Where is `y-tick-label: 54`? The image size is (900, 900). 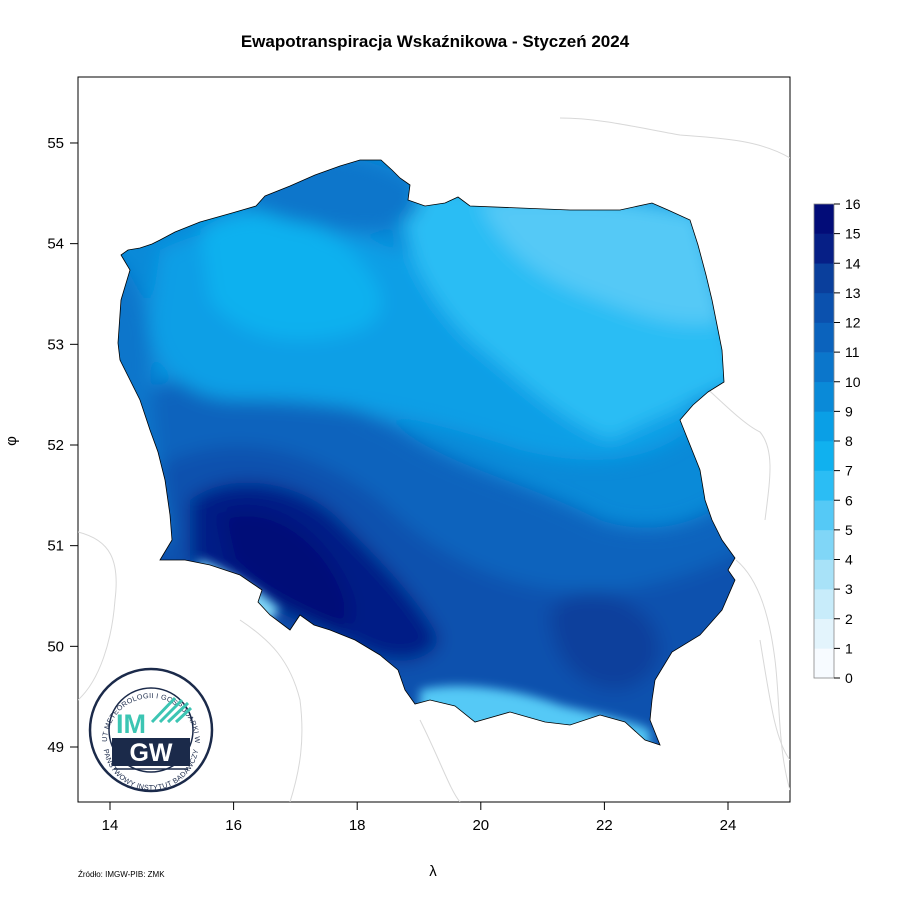
y-tick-label: 54 is located at coordinates (55, 244).